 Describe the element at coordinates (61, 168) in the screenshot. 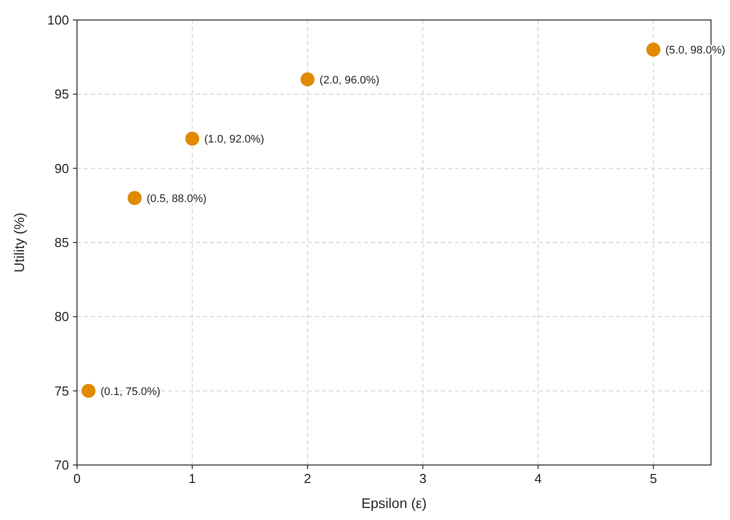

I see `y-tick-label: 90` at that location.